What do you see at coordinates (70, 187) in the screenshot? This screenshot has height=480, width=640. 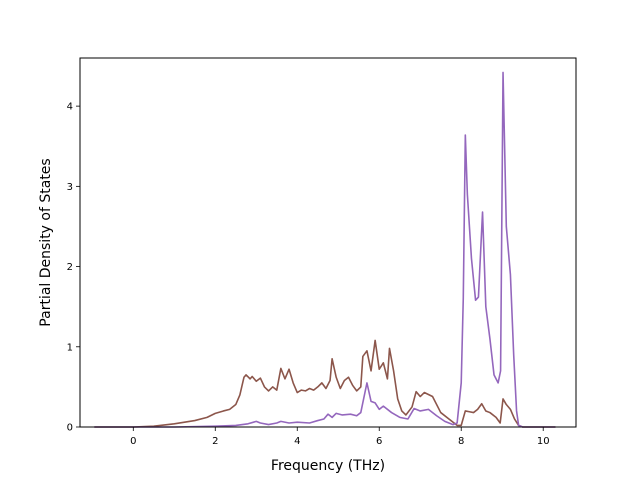 I see `y-tick-label: 3` at bounding box center [70, 187].